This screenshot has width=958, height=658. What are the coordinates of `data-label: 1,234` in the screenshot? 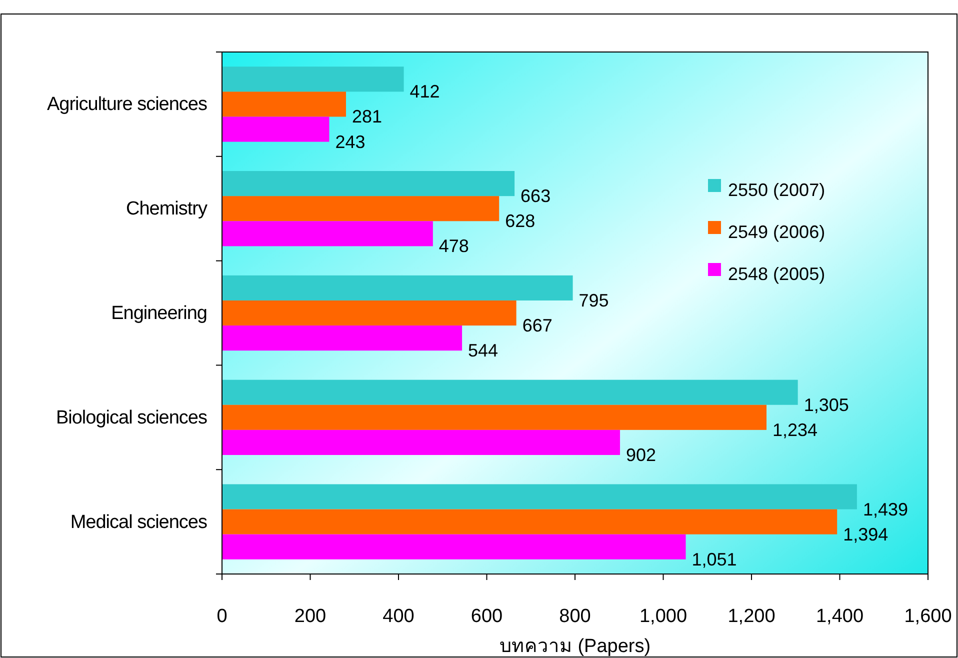 It's located at (795, 430).